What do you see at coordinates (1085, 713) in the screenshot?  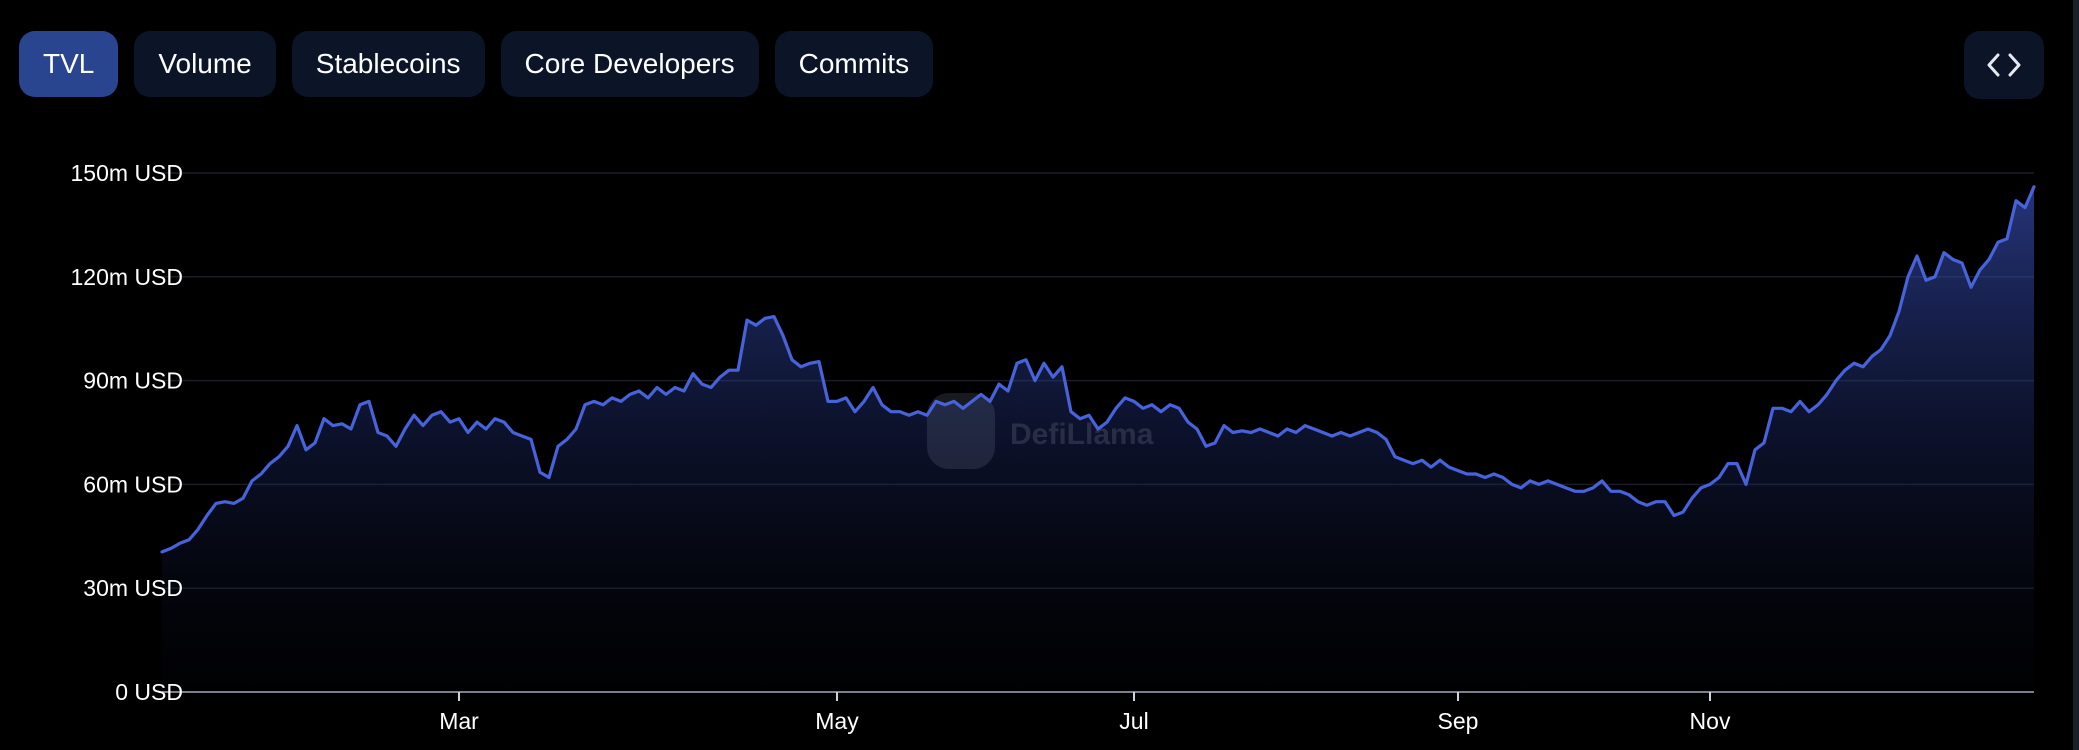 I see `x-axis-labels: Mar May Jul Sep Nov` at bounding box center [1085, 713].